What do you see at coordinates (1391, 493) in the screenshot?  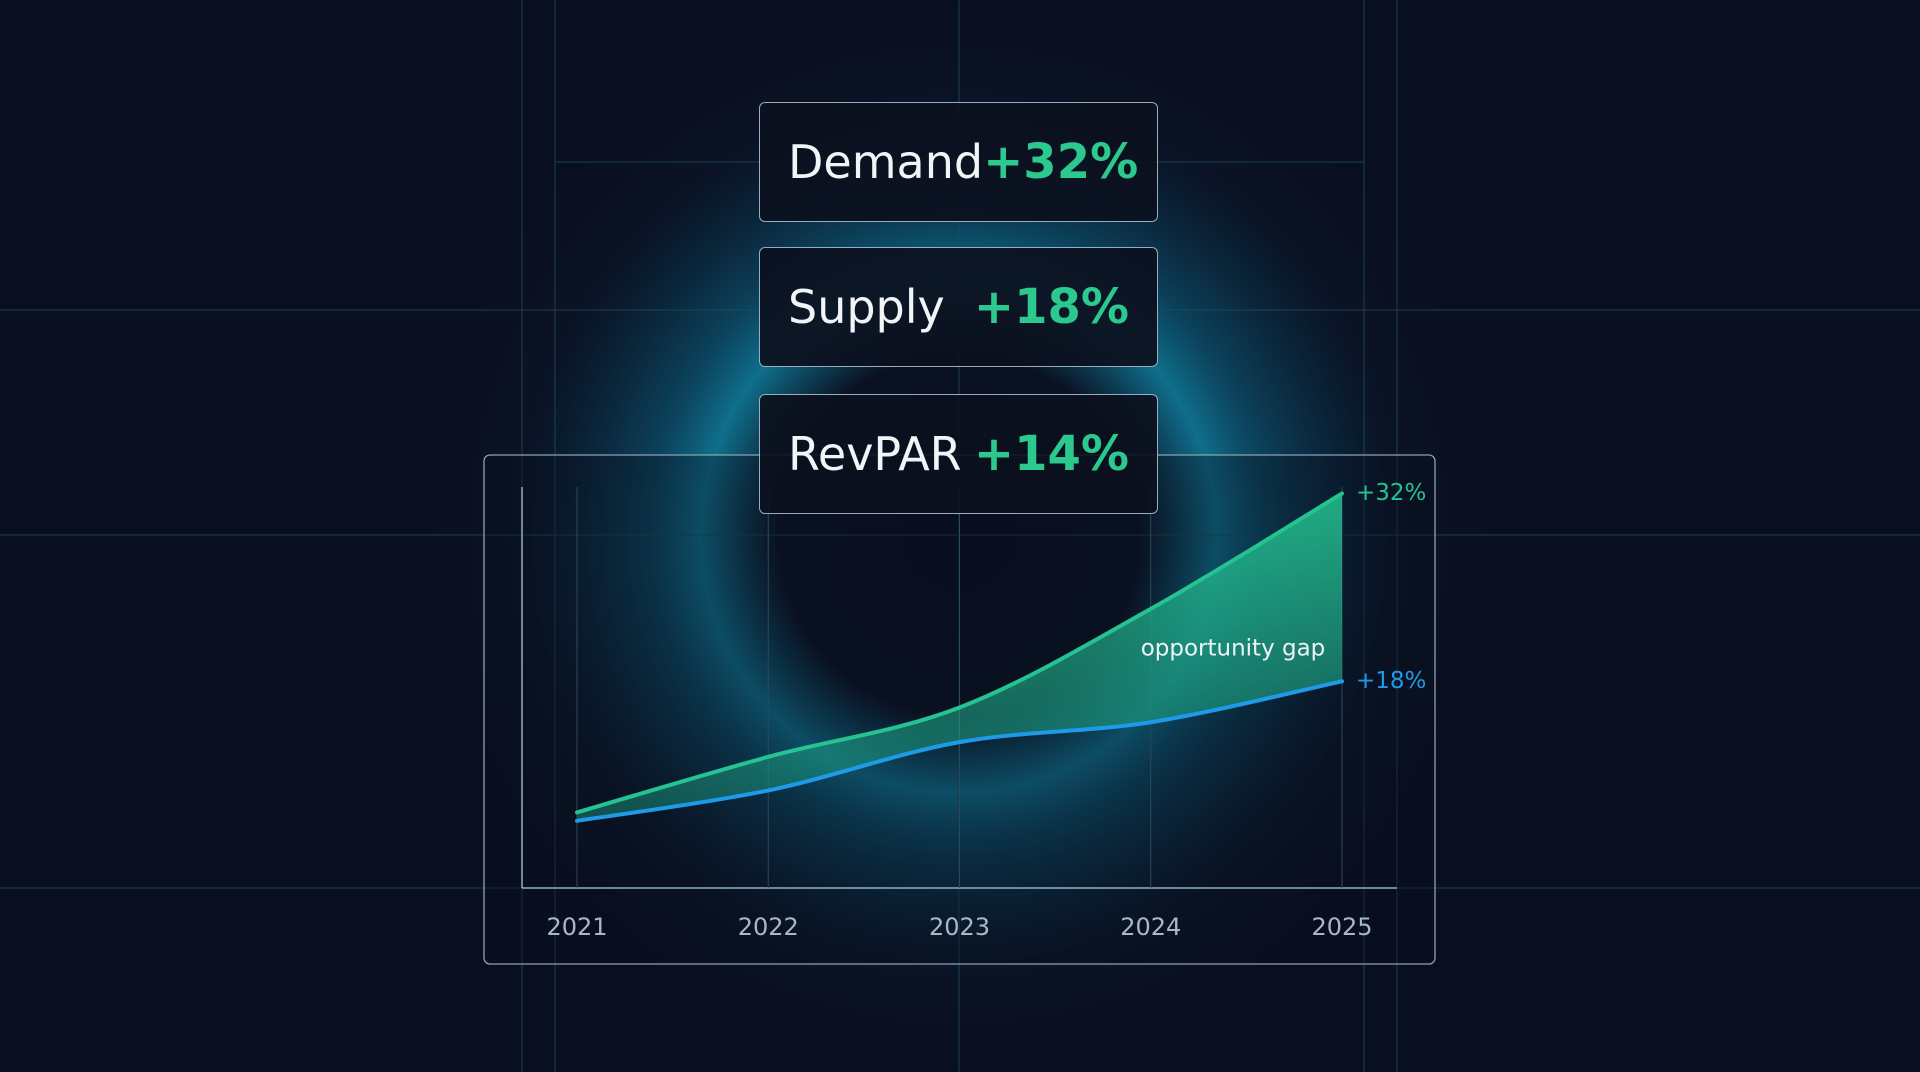 I see `end-label: +32%` at bounding box center [1391, 493].